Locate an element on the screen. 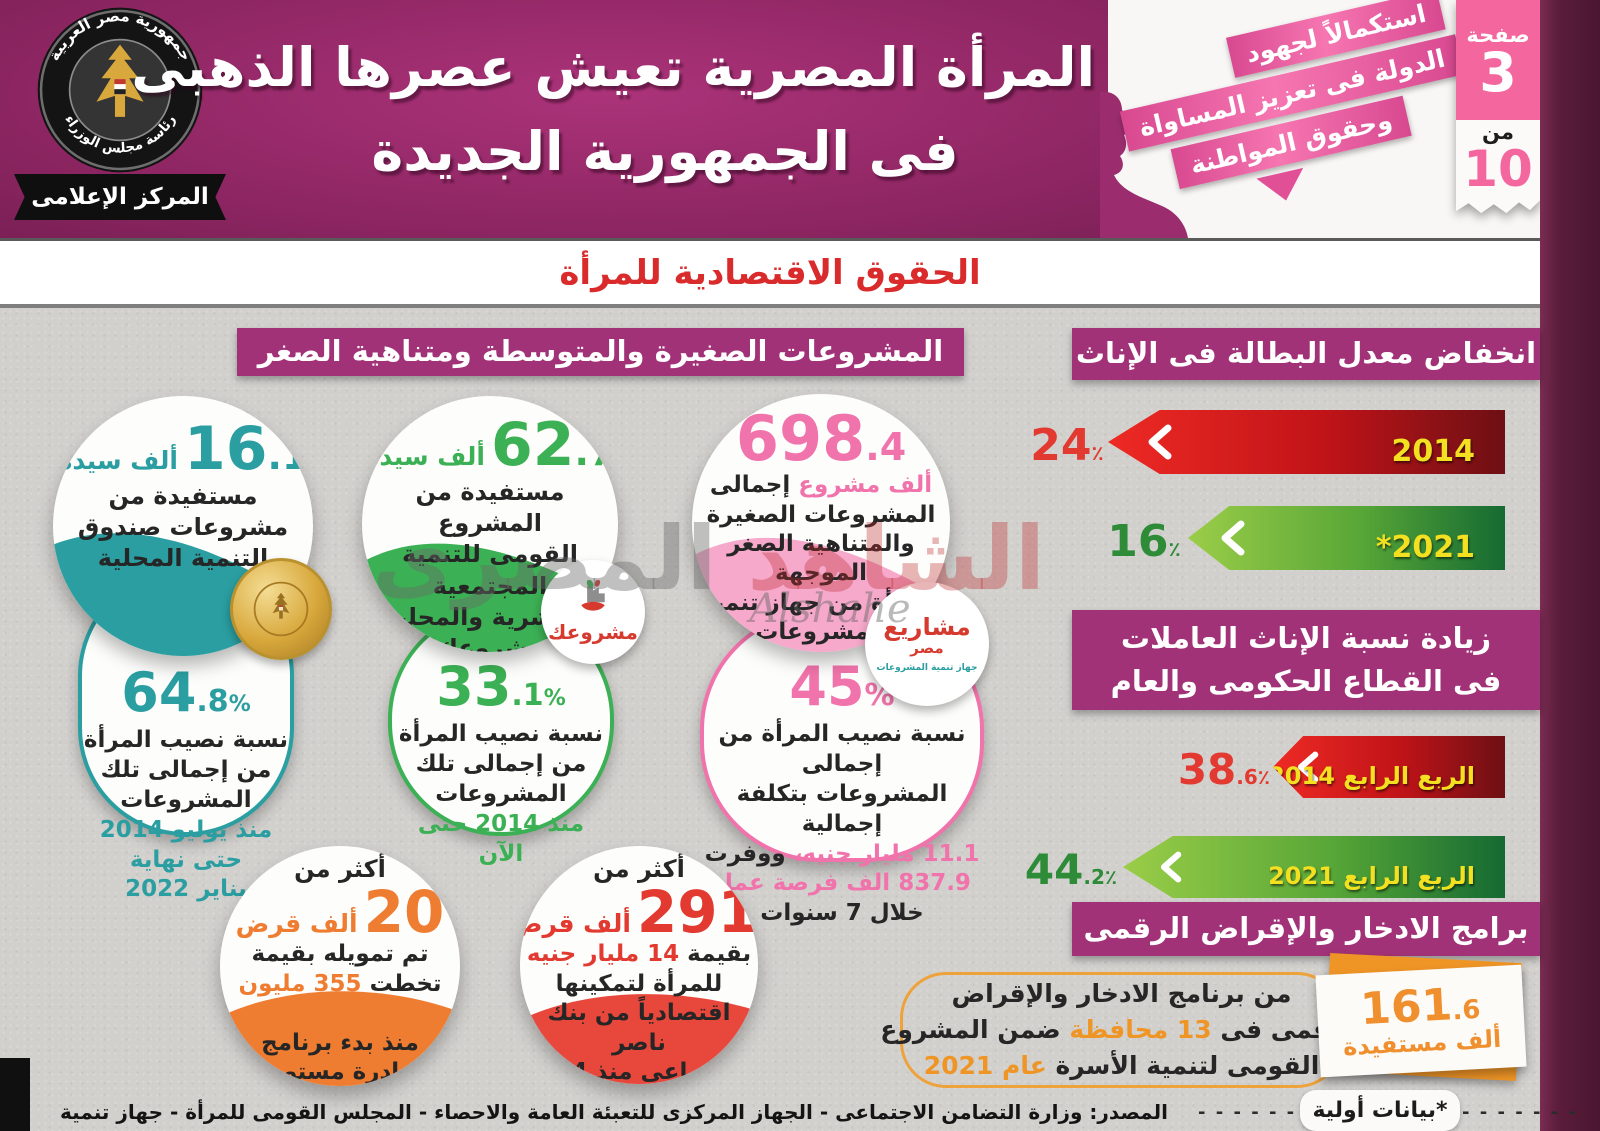  msmeda-jobs: 837.9 الف فرصة عمل is located at coordinates (842, 883).